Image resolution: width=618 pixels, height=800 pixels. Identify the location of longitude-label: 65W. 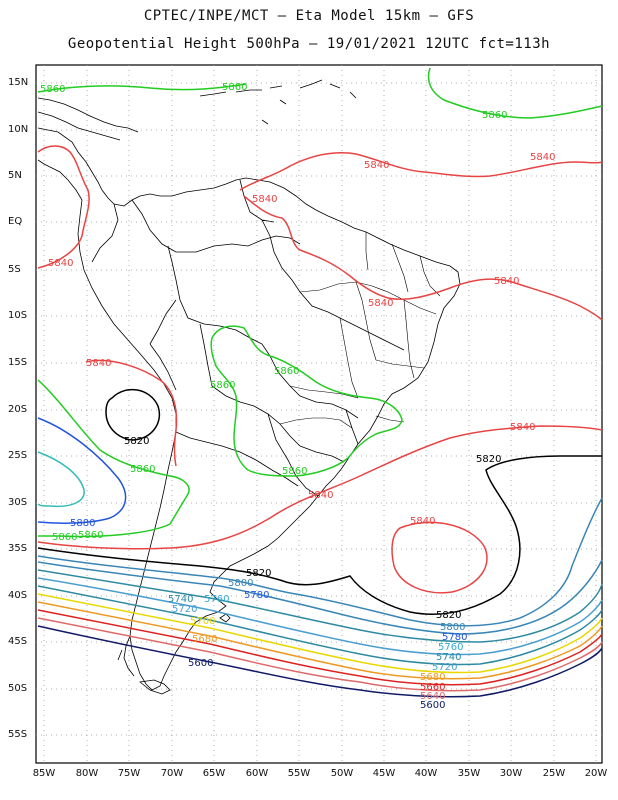
(214, 773).